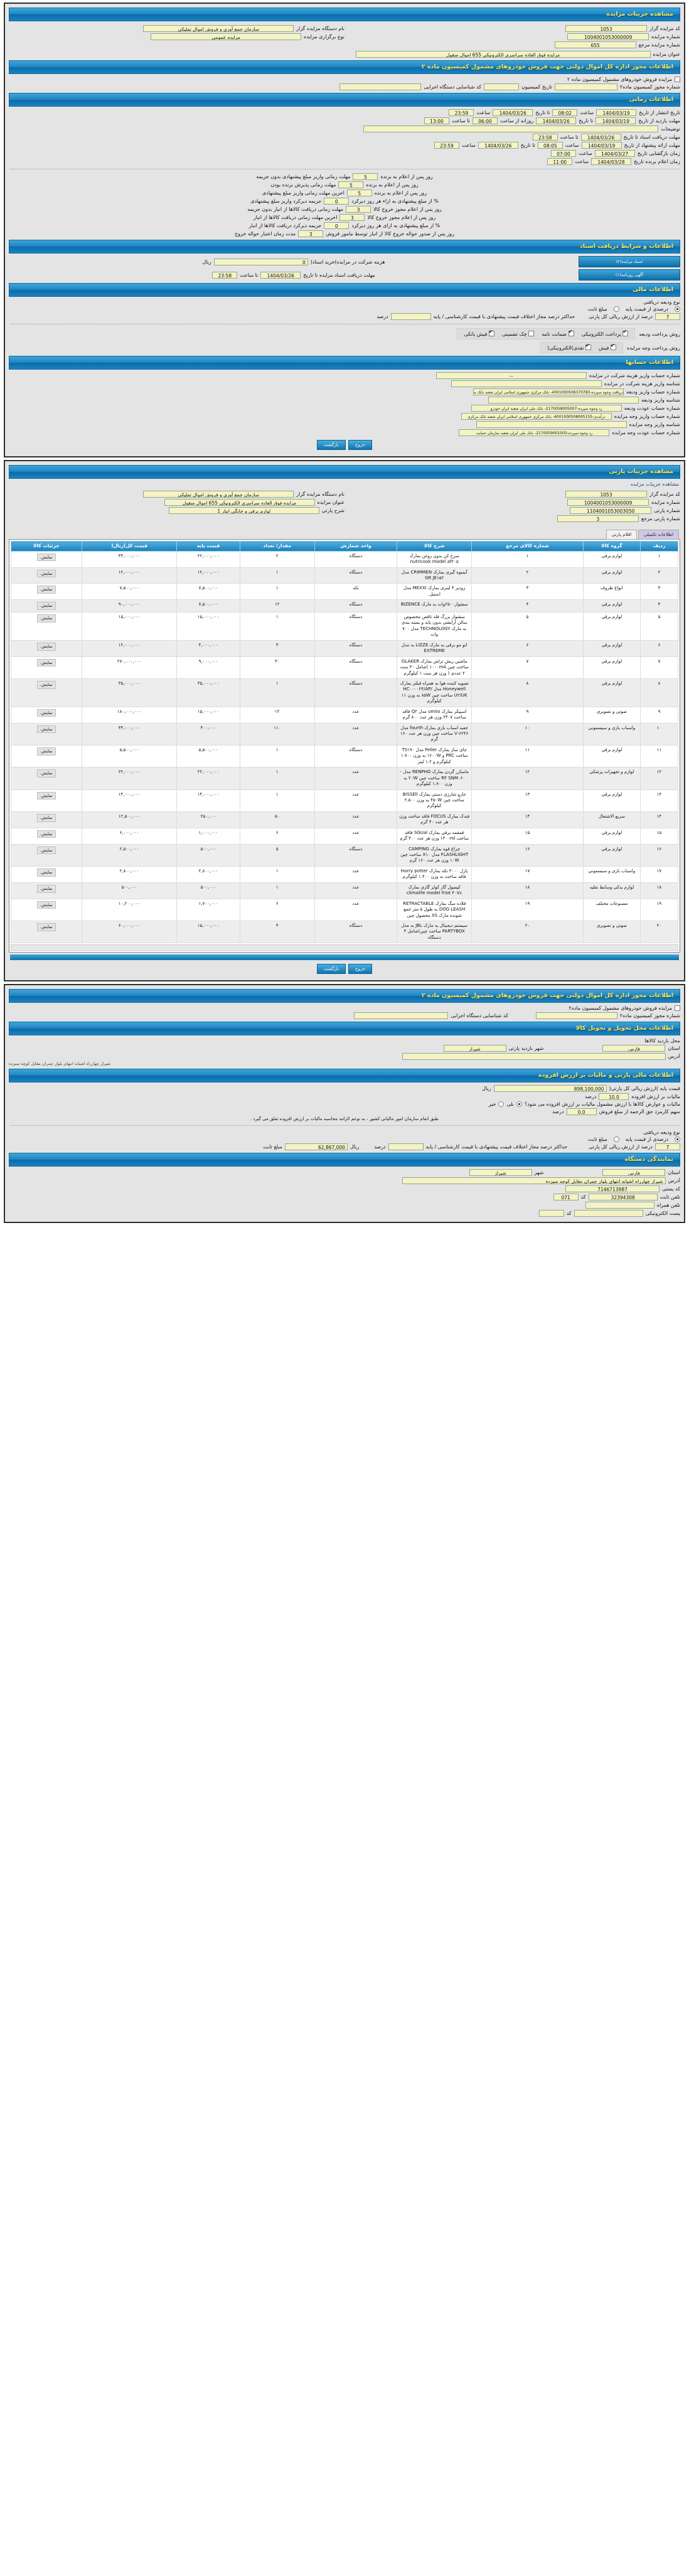 The image size is (689, 2576). Describe the element at coordinates (616, 112) in the screenshot. I see `publish-from-date: 1404/03/19` at that location.